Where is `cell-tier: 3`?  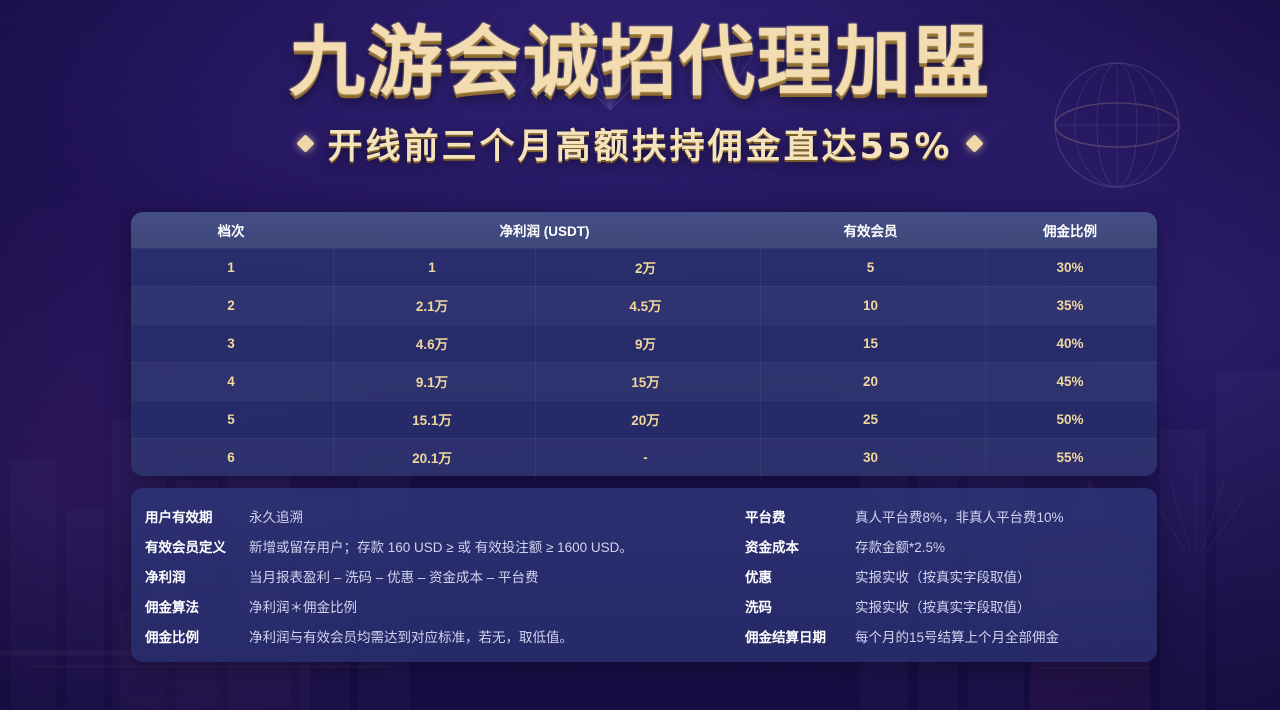 cell-tier: 3 is located at coordinates (231, 343).